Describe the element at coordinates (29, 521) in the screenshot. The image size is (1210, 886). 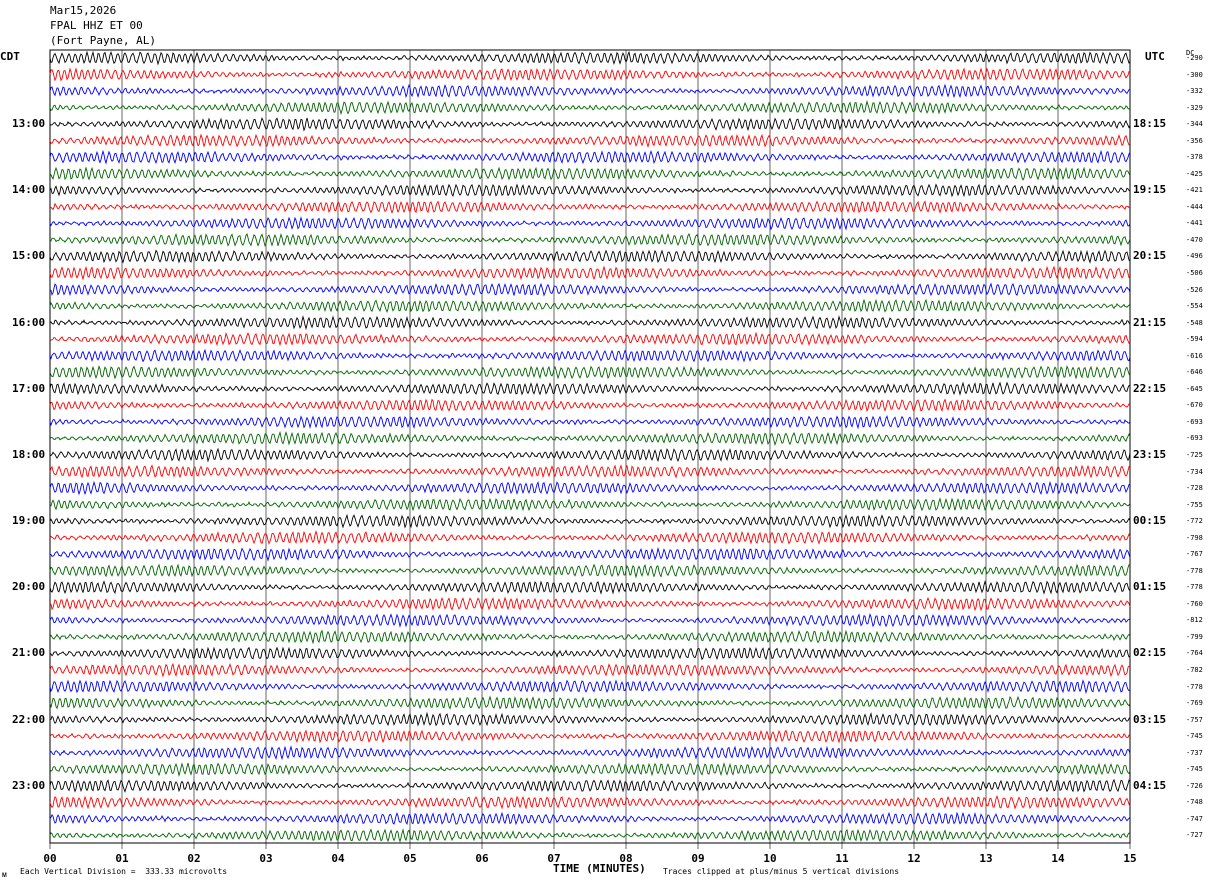
I see `cdt-hour-label: 19:00` at that location.